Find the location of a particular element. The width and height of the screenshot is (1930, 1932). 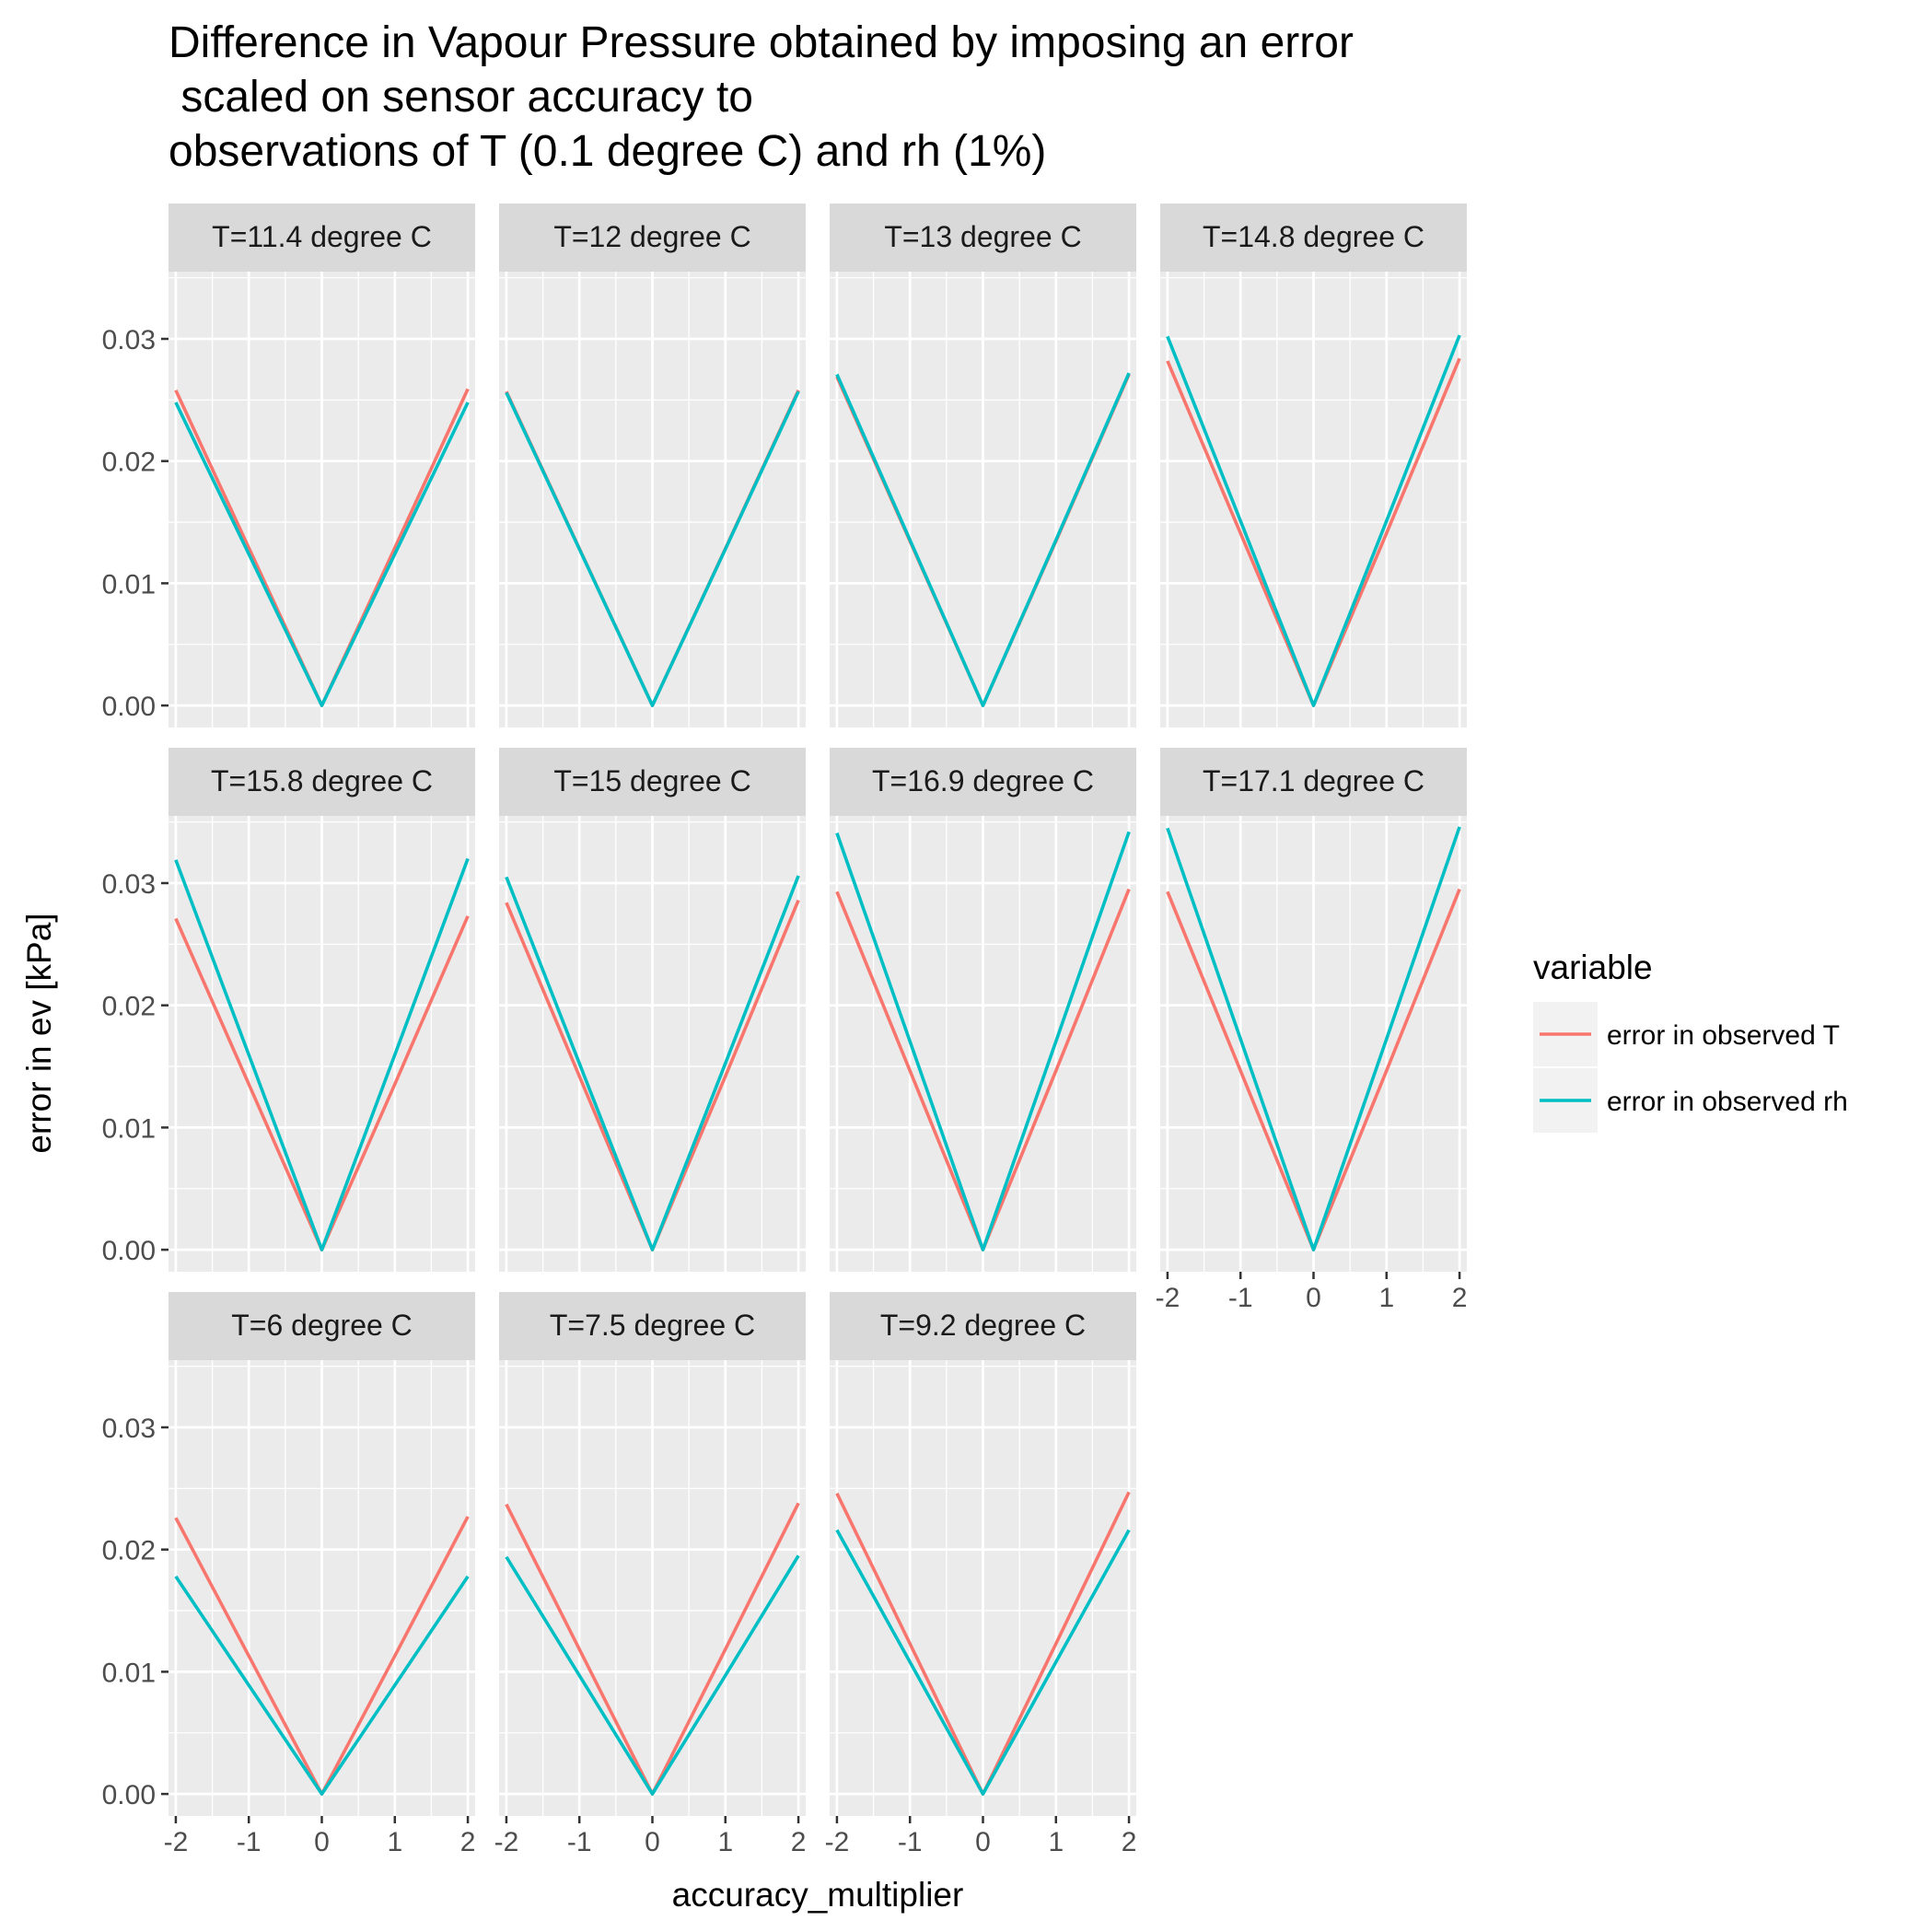

facet-strip-label: T=14.8 degree C is located at coordinates (1313, 237).